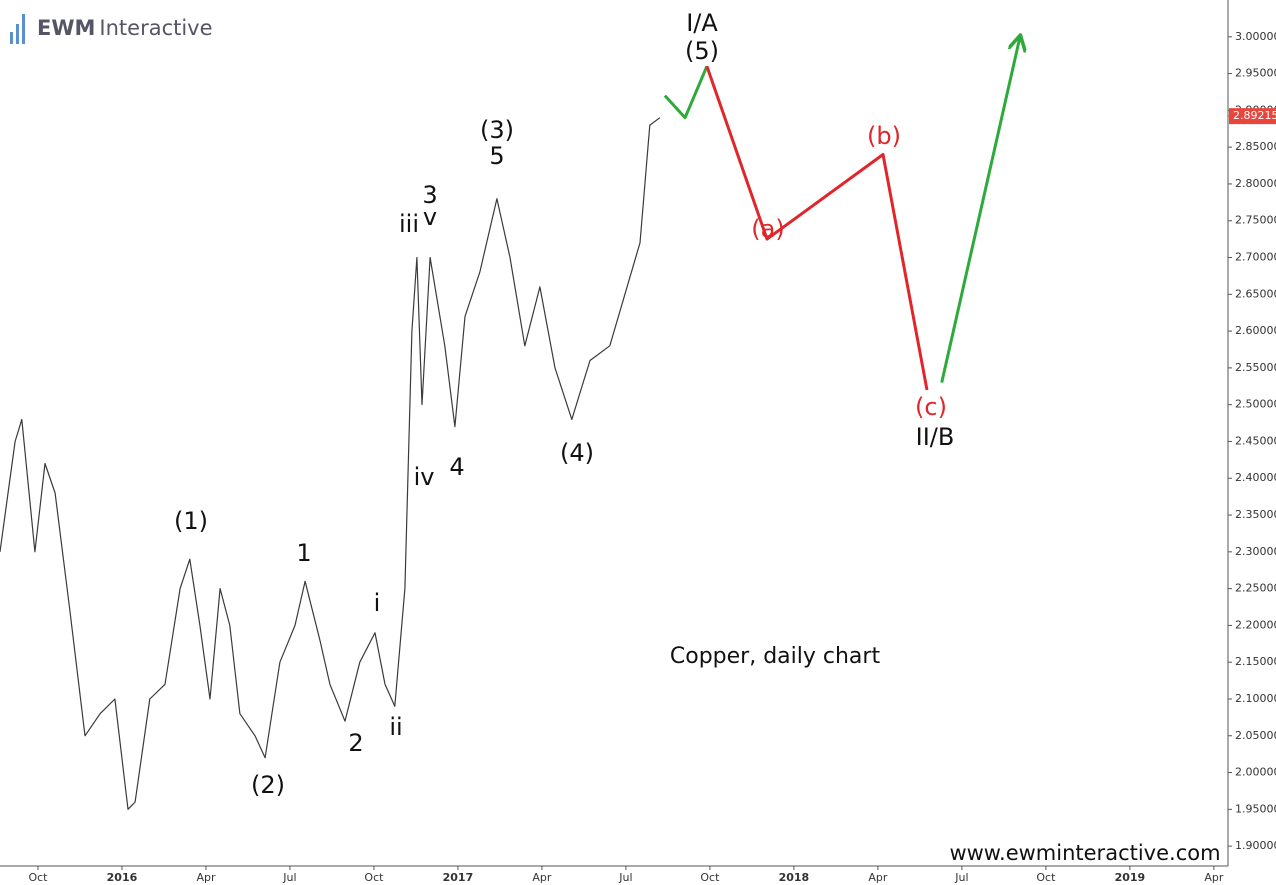  What do you see at coordinates (1255, 220) in the screenshot?
I see `y-tick-label: 2.75000` at bounding box center [1255, 220].